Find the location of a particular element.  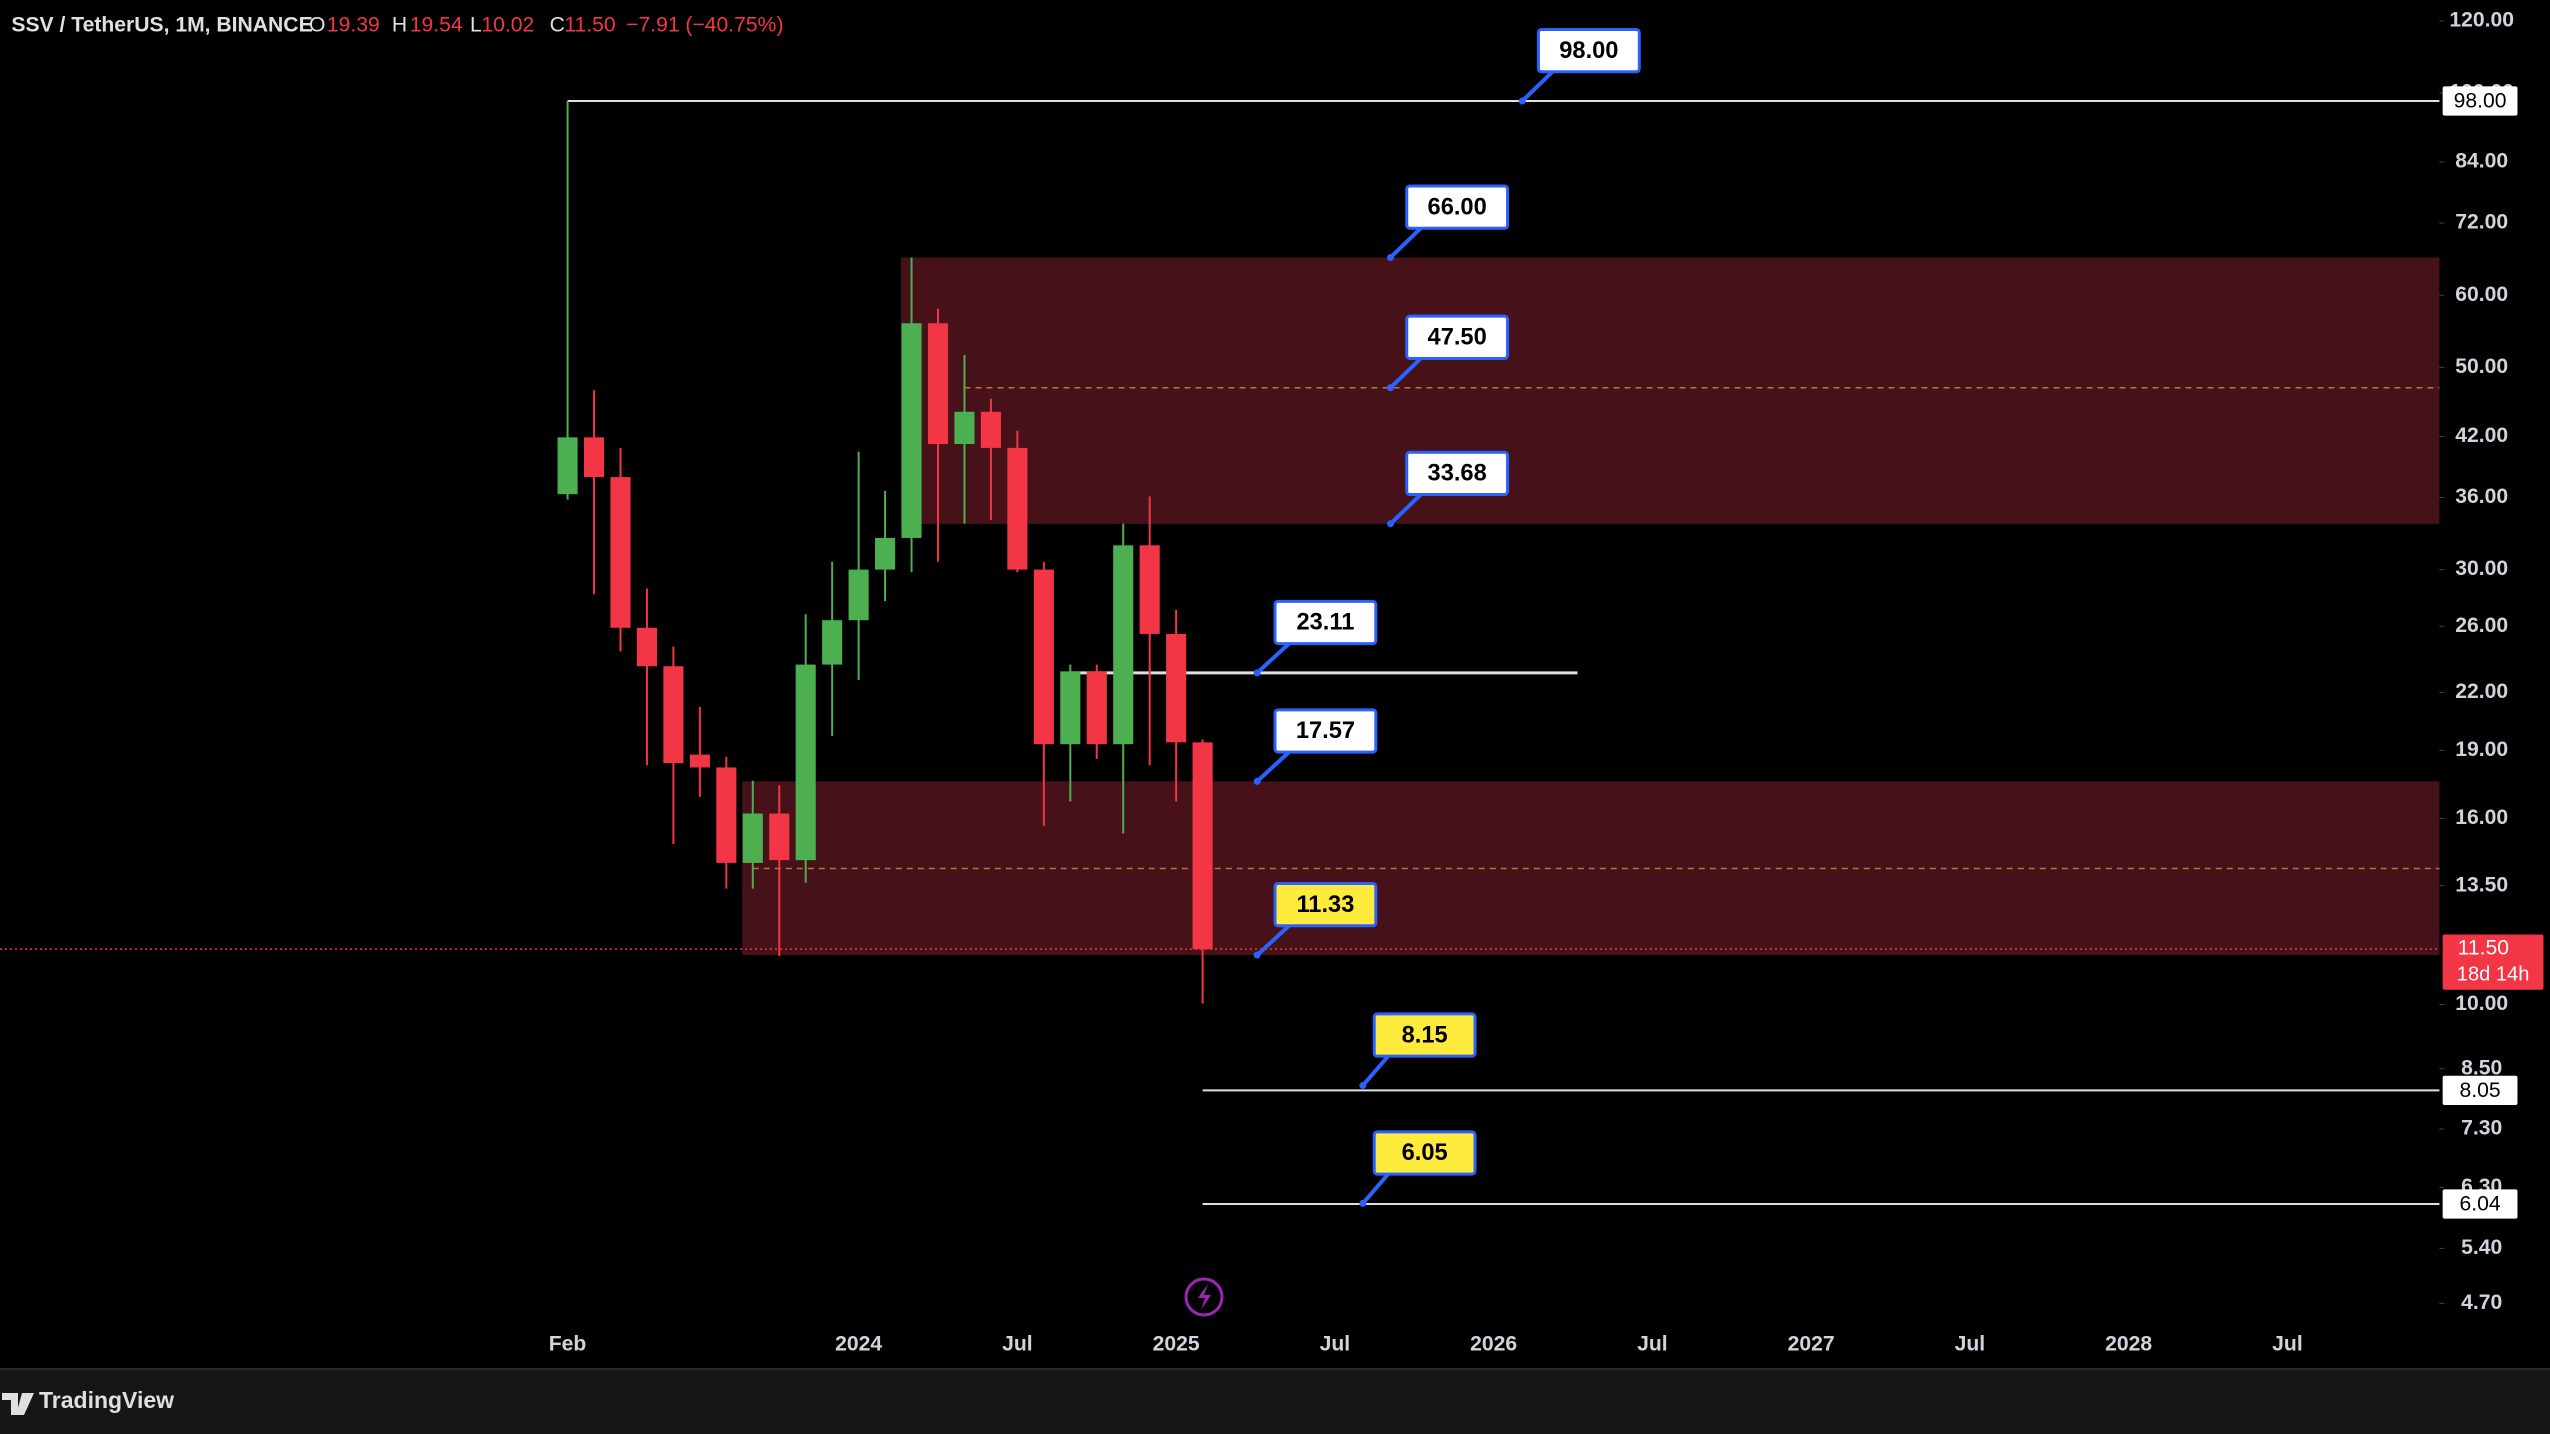

brand-logo is located at coordinates (18, 1404).